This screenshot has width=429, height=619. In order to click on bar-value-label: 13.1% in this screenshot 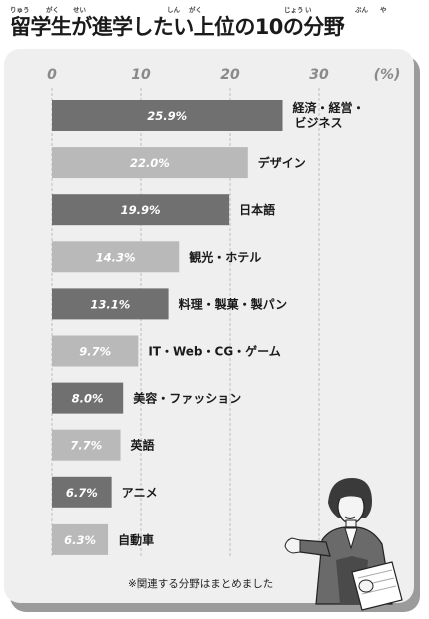, I will do `click(110, 304)`.